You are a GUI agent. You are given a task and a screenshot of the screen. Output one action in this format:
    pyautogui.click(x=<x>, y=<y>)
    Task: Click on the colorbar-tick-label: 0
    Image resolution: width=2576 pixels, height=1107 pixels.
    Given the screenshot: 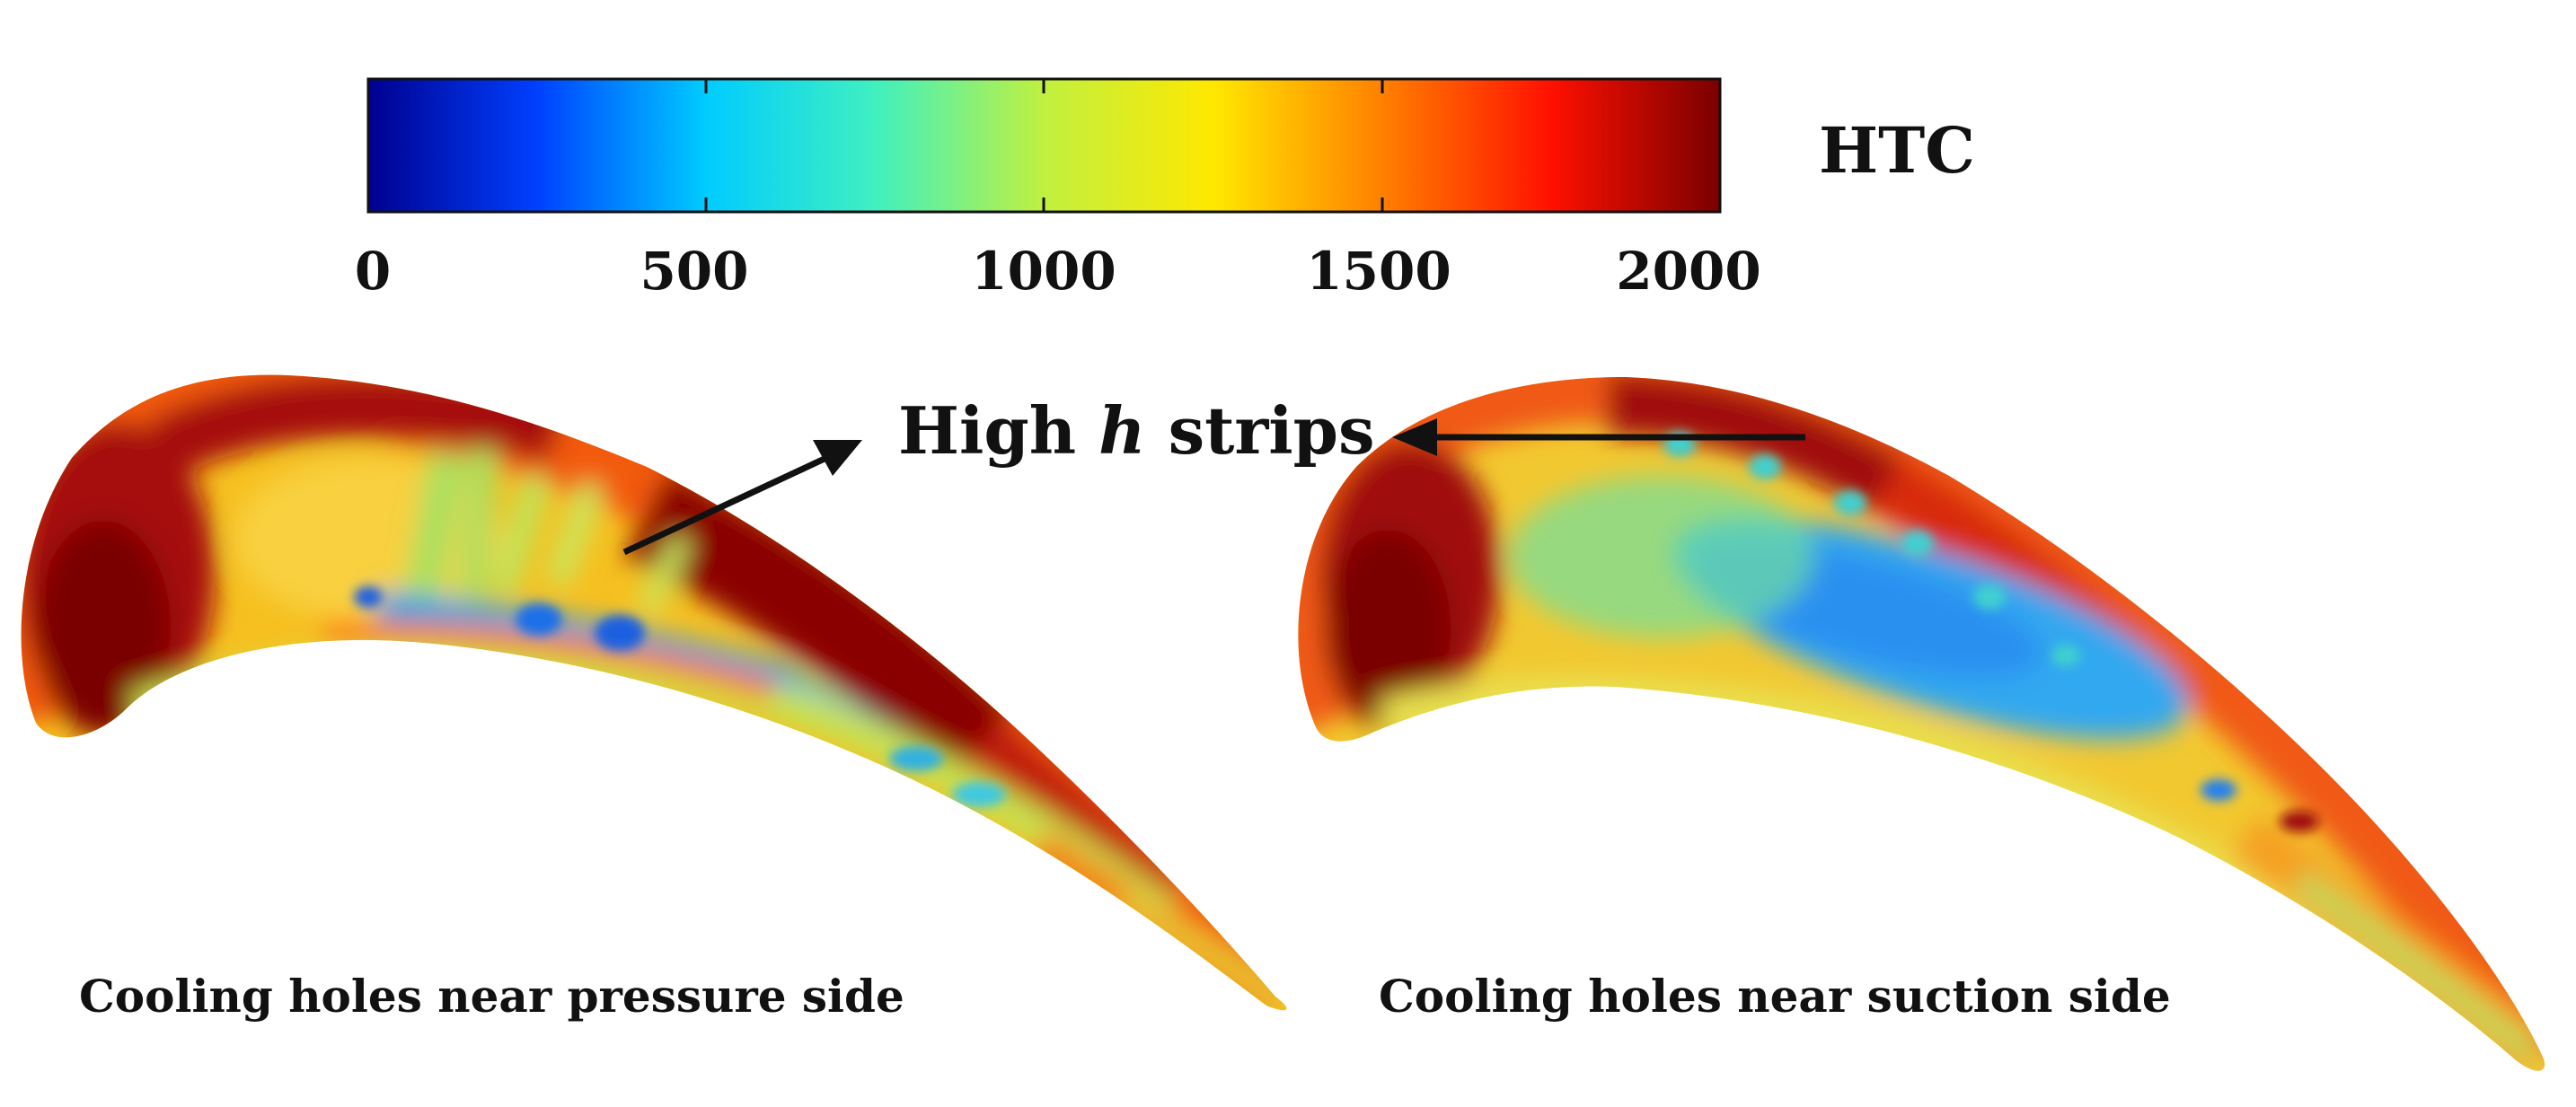 What is the action you would take?
    pyautogui.click(x=373, y=271)
    